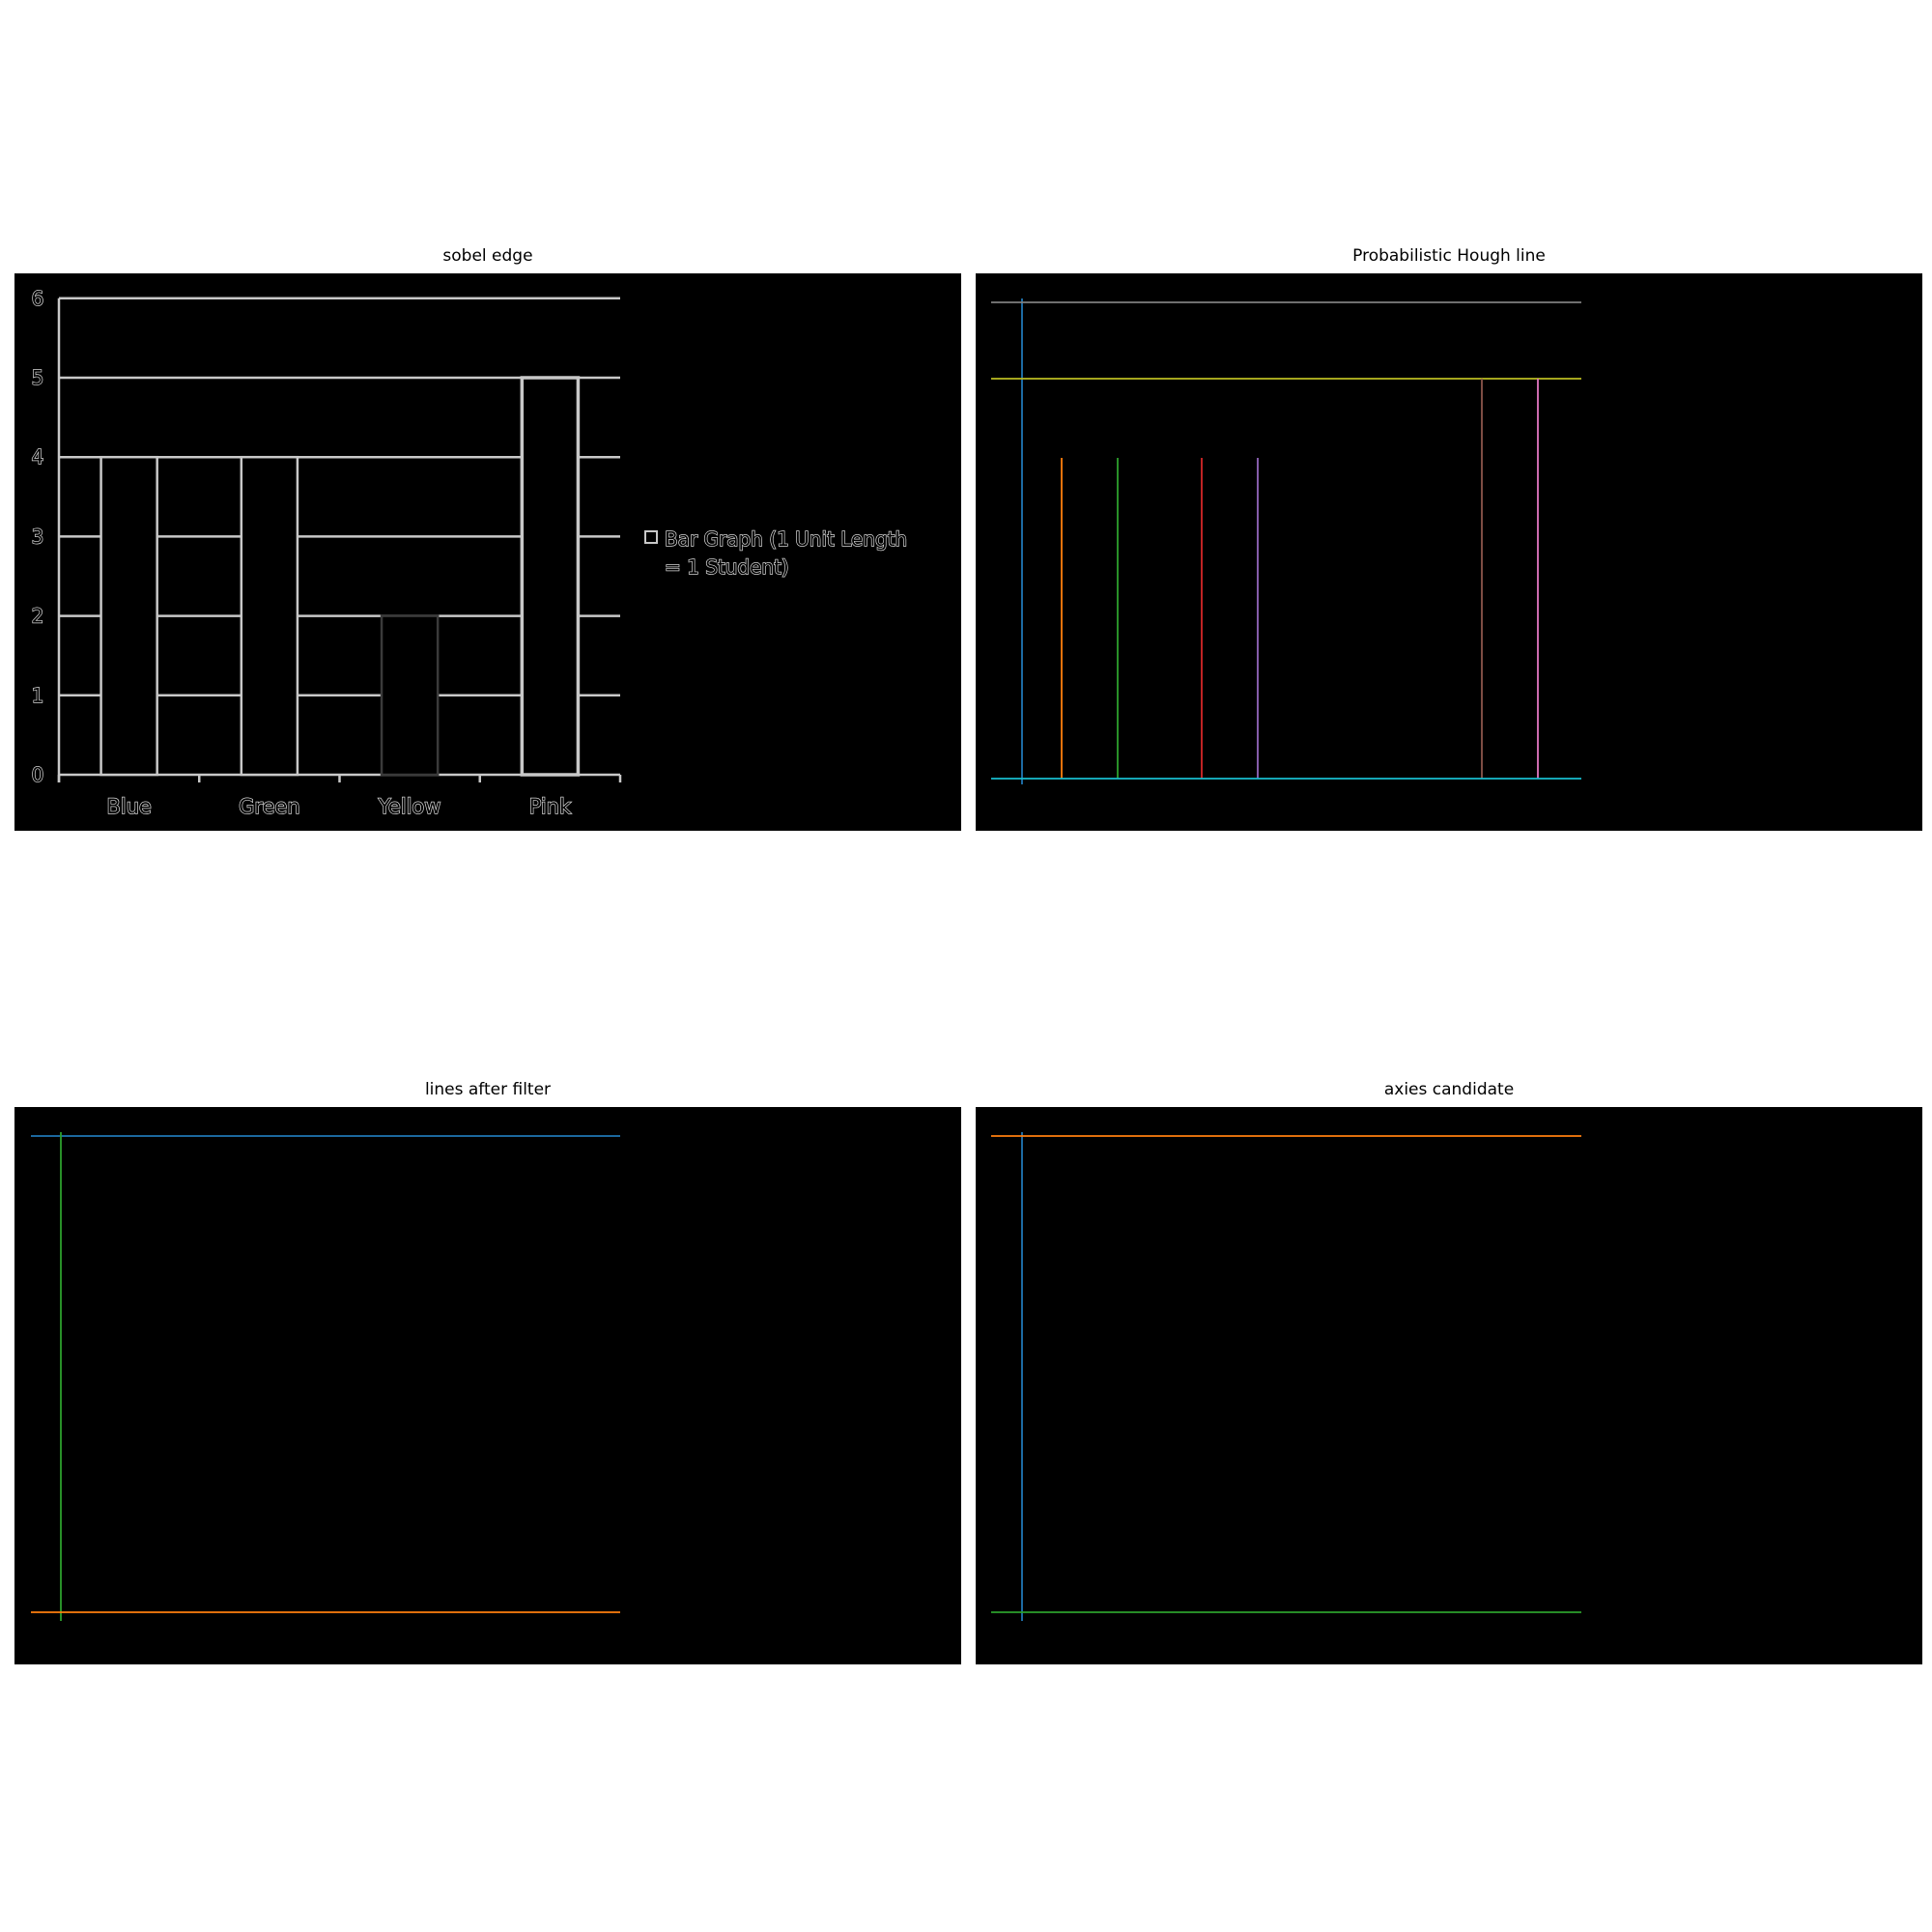 This screenshot has height=1932, width=1932. What do you see at coordinates (38, 774) in the screenshot?
I see `y-tick-label: 0` at bounding box center [38, 774].